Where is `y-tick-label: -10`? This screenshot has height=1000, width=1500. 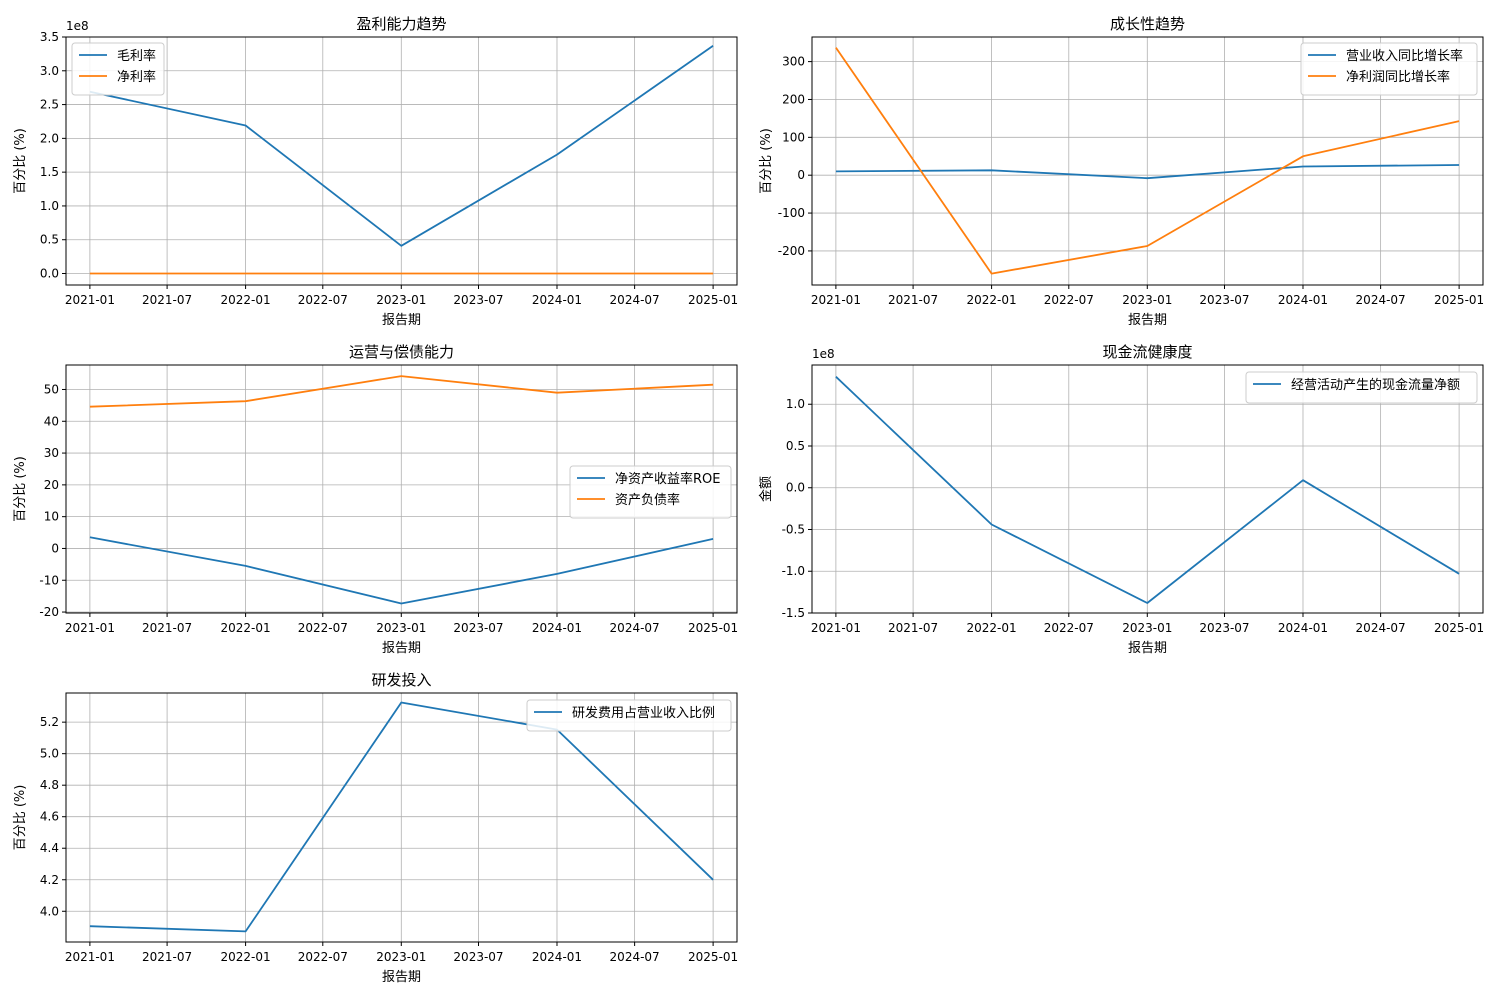
y-tick-label: -10 is located at coordinates (49, 580).